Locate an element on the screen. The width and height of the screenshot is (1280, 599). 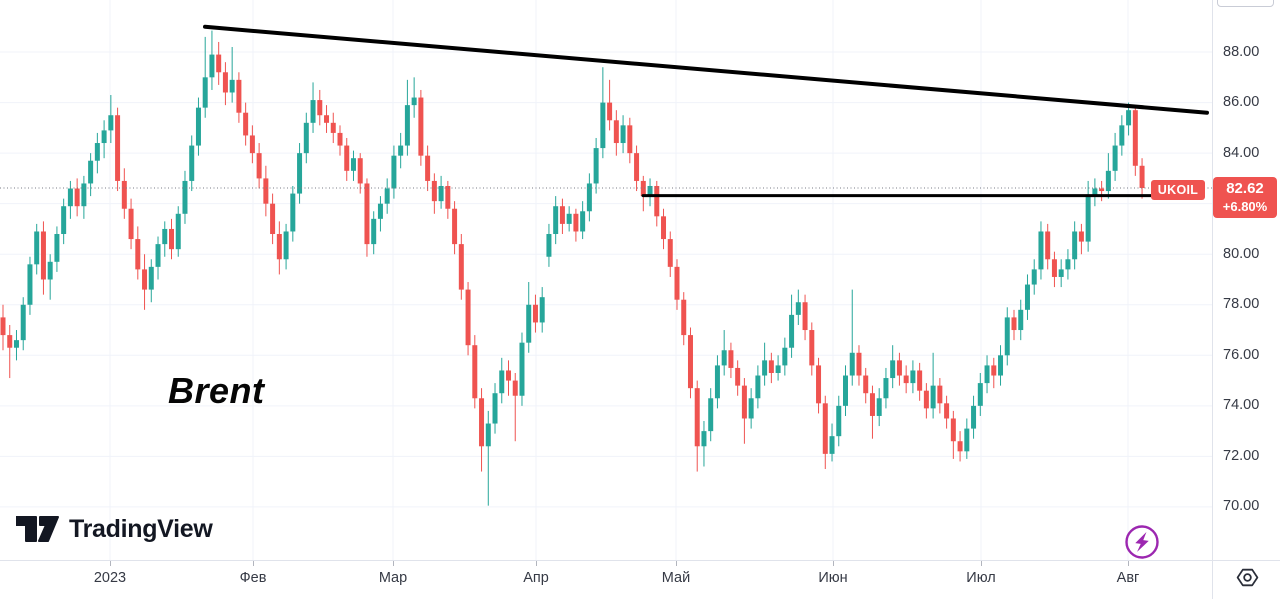
change-percent-value: +6.80% is located at coordinates (1245, 206).